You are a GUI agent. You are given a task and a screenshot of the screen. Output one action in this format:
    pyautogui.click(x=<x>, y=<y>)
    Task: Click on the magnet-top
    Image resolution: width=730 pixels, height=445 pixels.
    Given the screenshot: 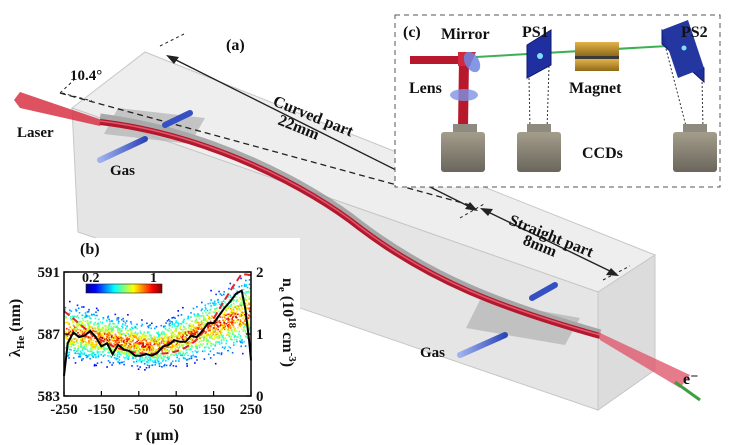 What is the action you would take?
    pyautogui.click(x=597, y=49)
    